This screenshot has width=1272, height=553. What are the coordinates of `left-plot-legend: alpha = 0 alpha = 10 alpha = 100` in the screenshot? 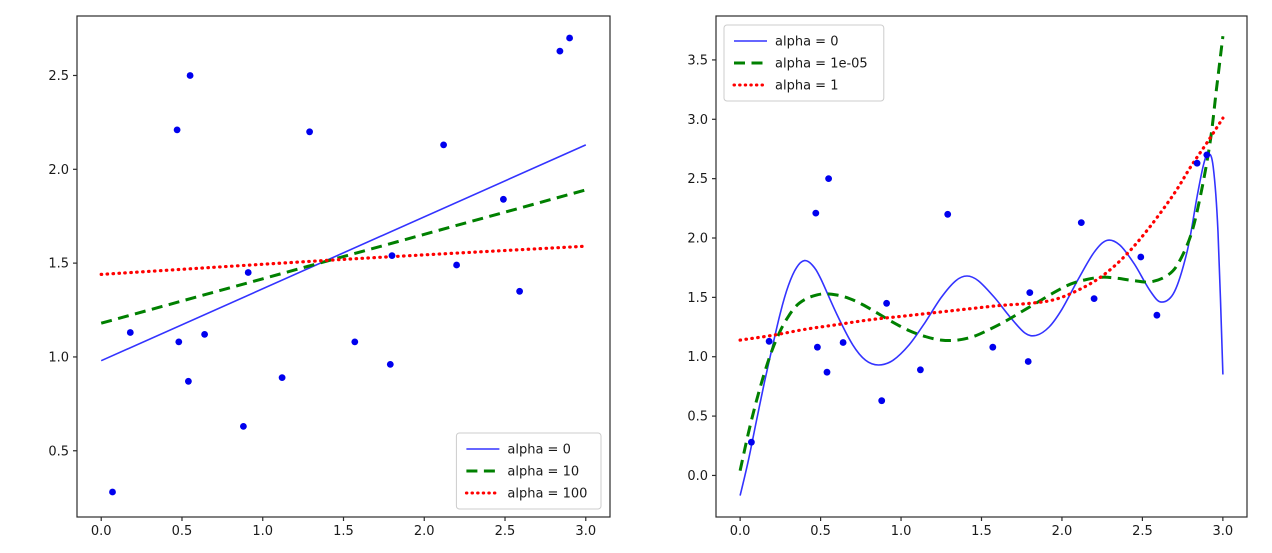 It's located at (528, 471).